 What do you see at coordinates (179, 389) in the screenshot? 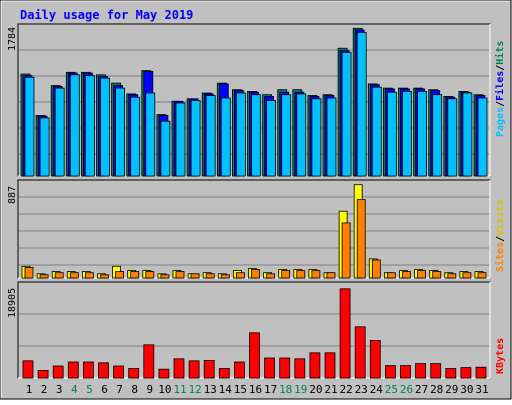
I see `x-tick-label: 11` at bounding box center [179, 389].